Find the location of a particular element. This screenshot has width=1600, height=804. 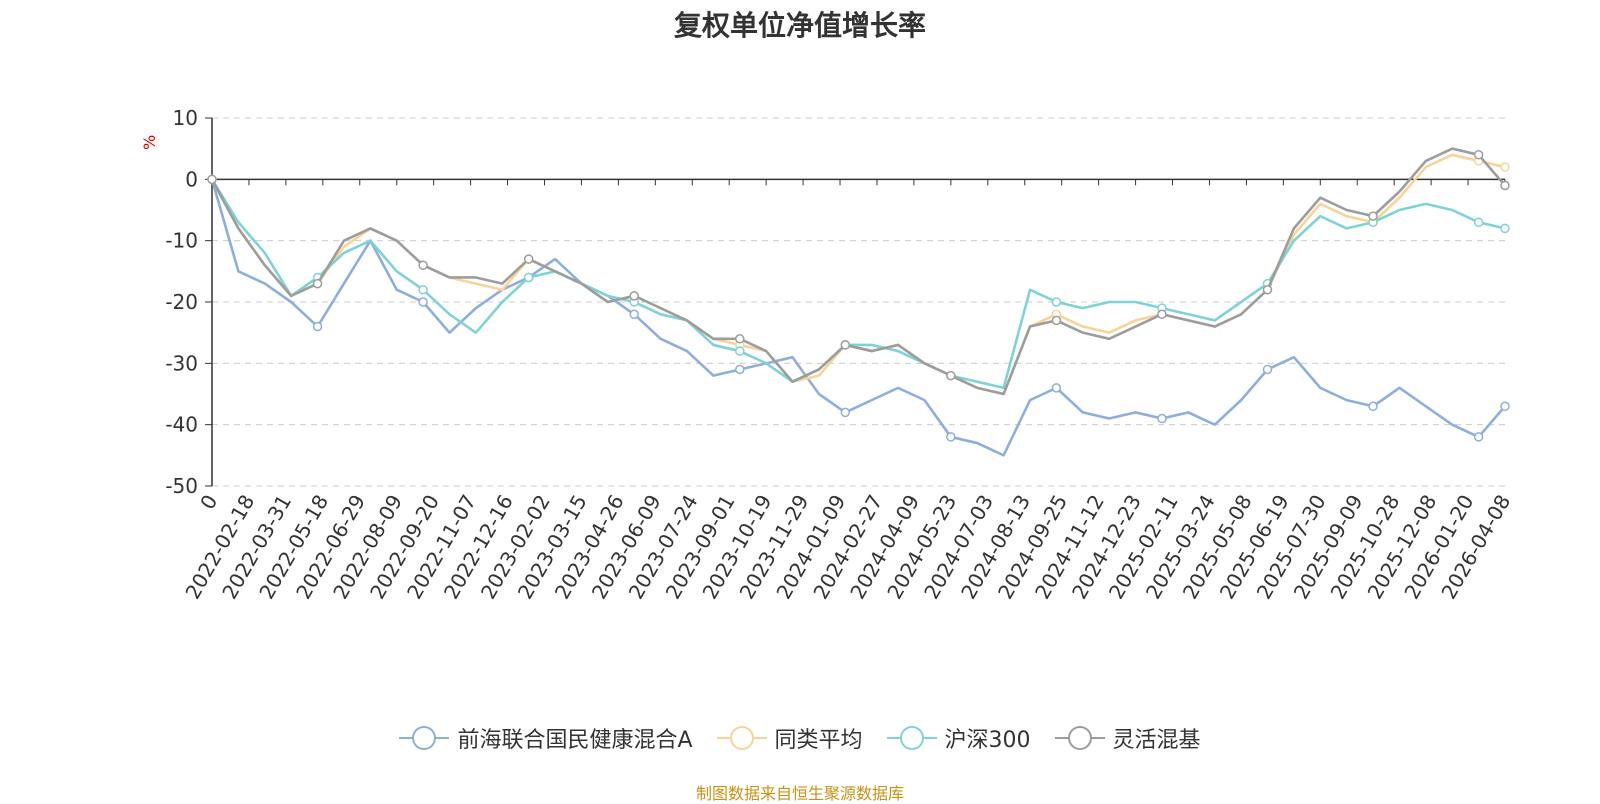

legend-item: 前海联合国民健康混合A is located at coordinates (546, 738).